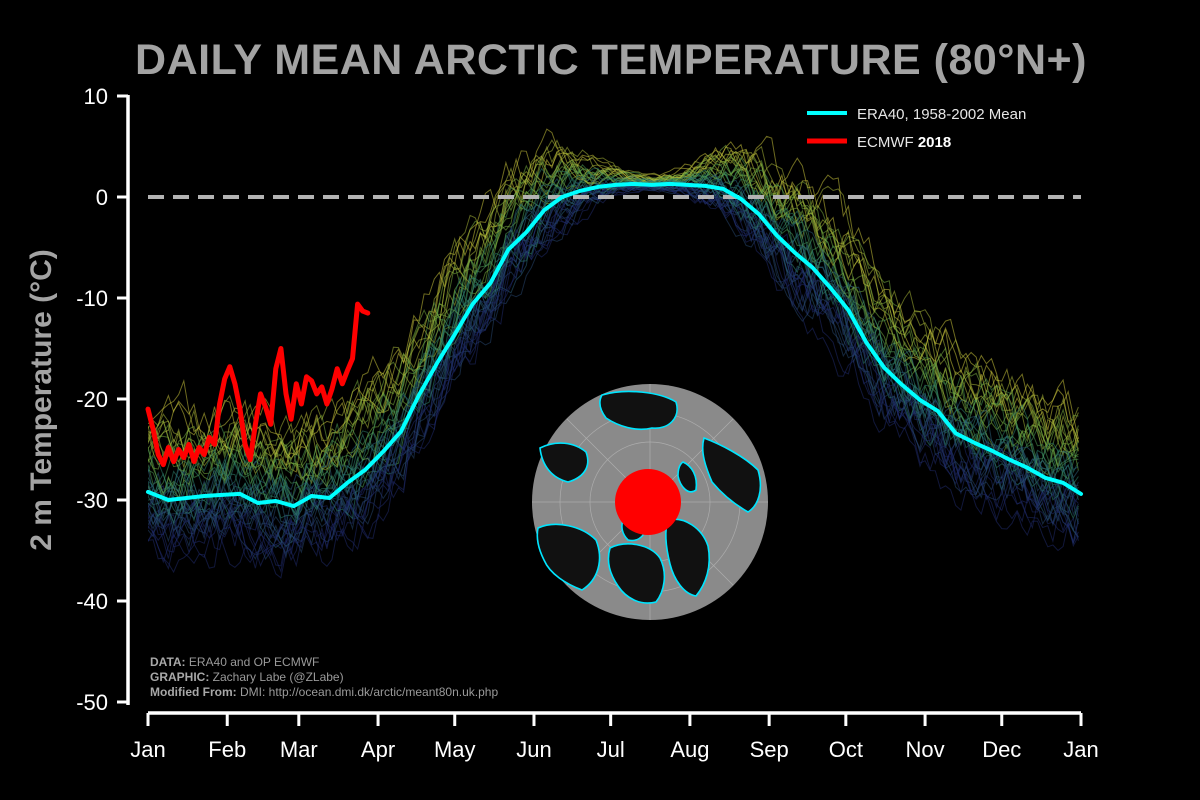 The height and width of the screenshot is (800, 1200). What do you see at coordinates (227, 749) in the screenshot?
I see `x-tick-label: Feb` at bounding box center [227, 749].